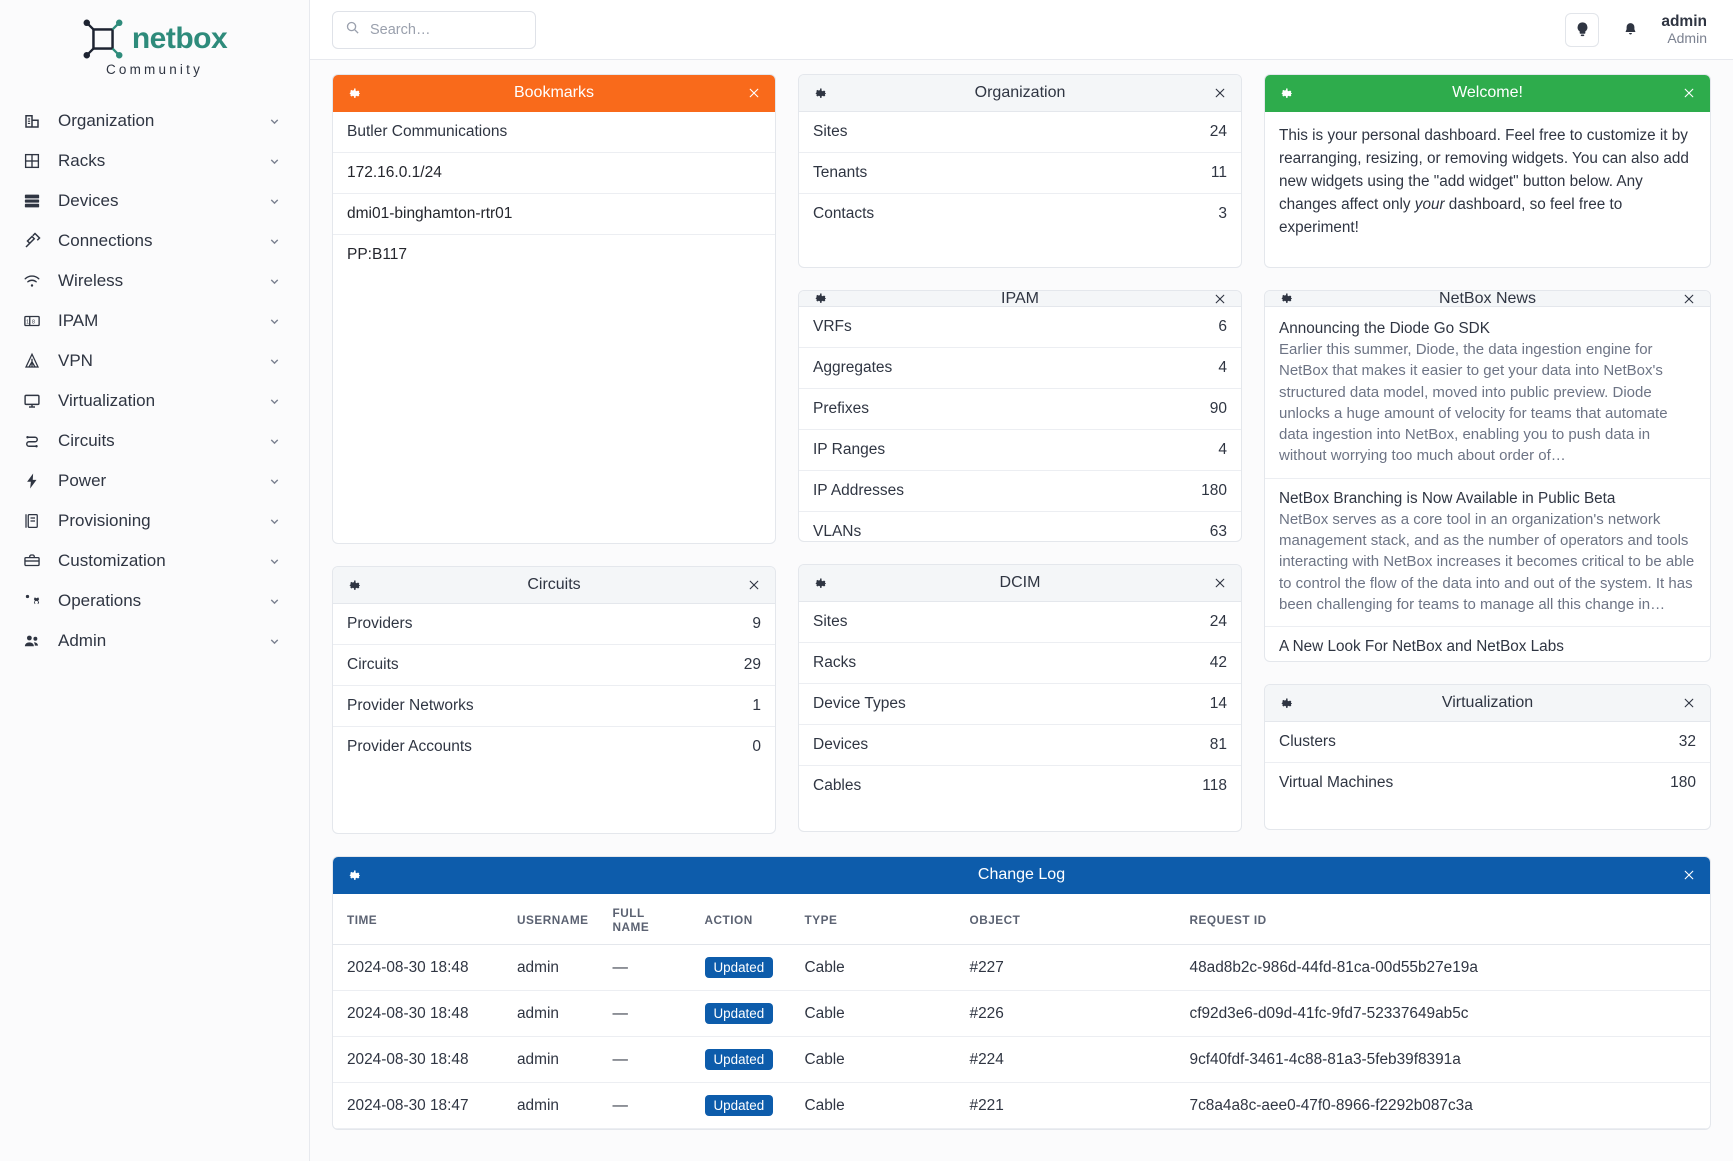 The image size is (1733, 1161). I want to click on list-item: Devices 81, so click(1020, 745).